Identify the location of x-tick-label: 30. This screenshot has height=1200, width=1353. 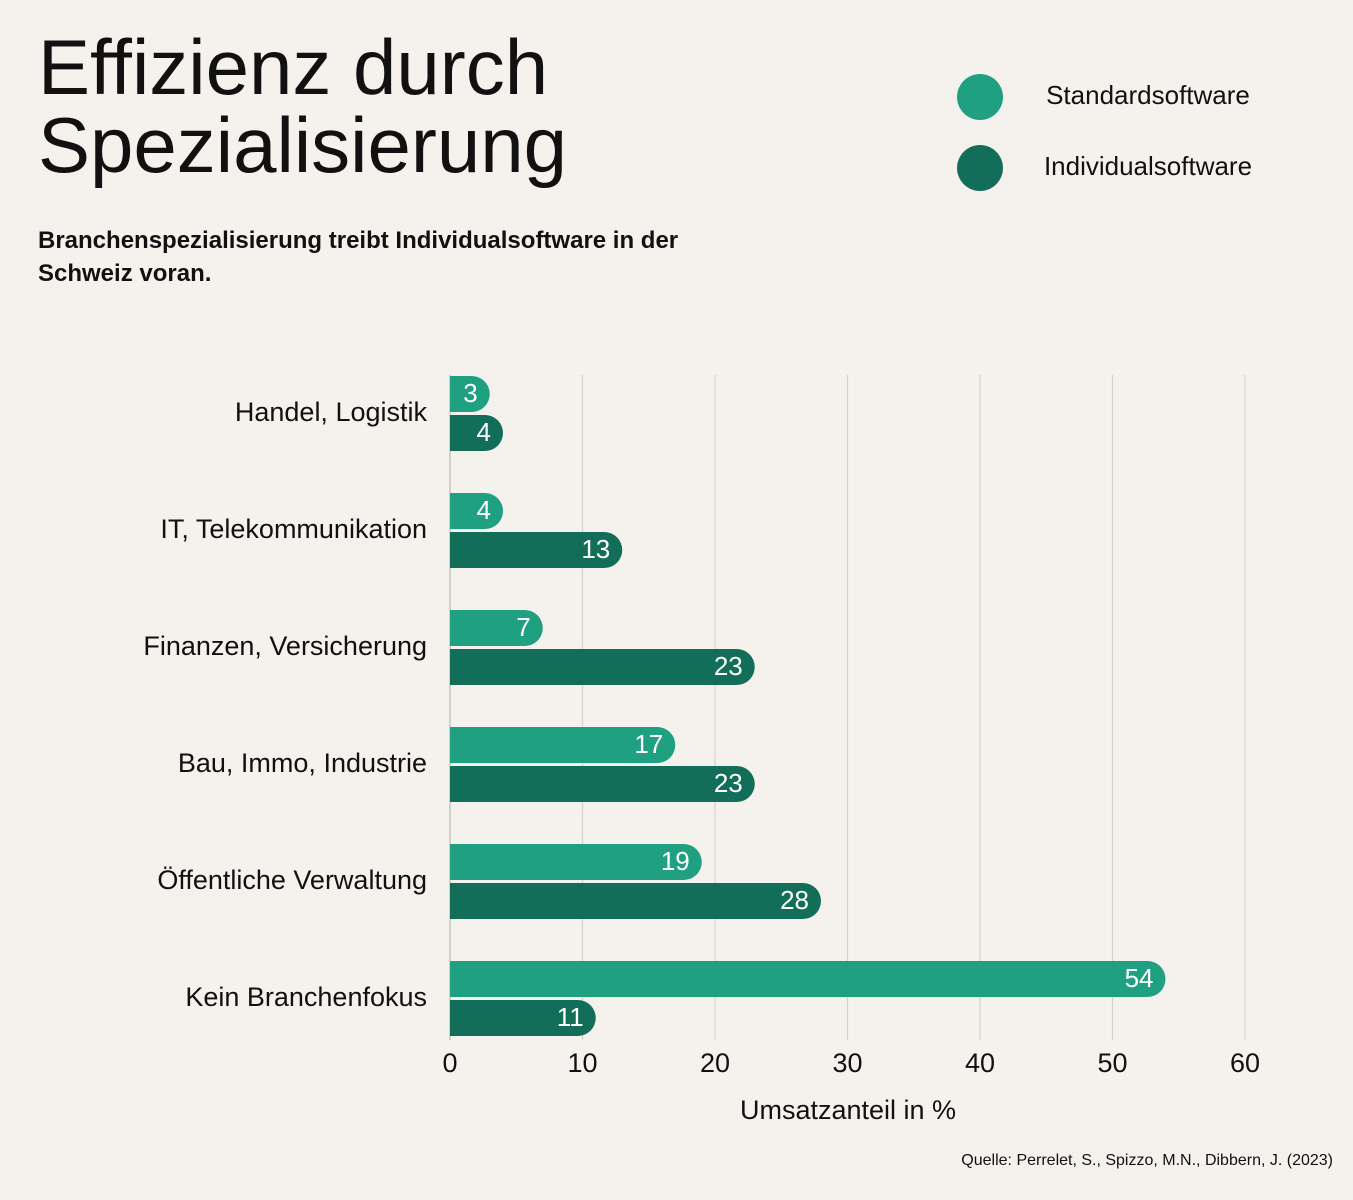
(847, 1063).